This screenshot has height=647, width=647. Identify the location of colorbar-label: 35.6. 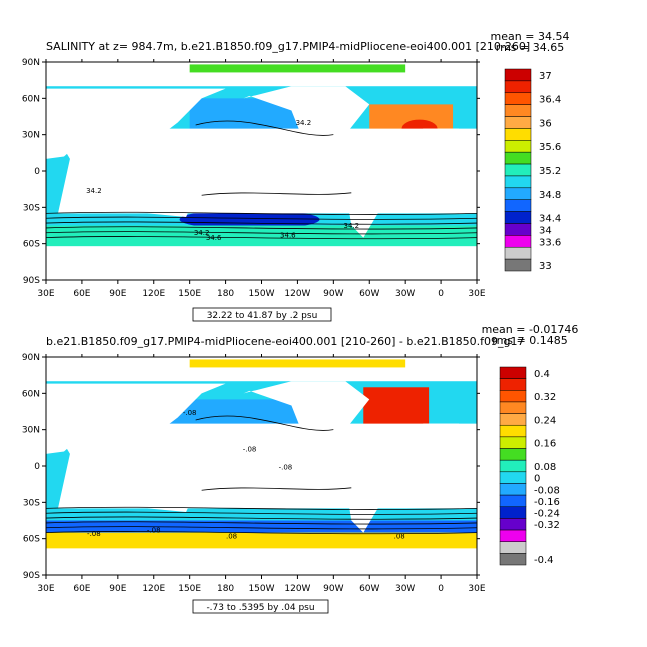
(550, 147).